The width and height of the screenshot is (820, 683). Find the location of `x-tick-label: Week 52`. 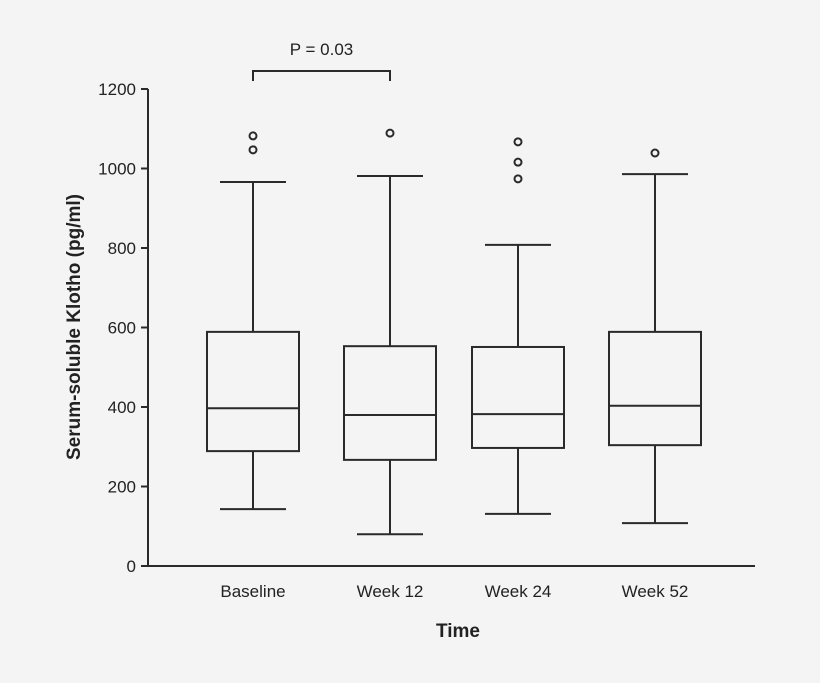

x-tick-label: Week 52 is located at coordinates (655, 591).